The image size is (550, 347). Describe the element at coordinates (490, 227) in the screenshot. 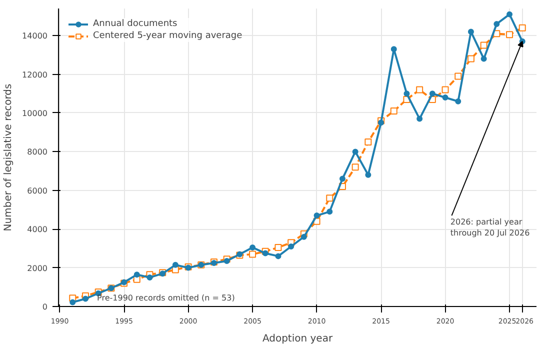

I see `annotation: 2026: partial year through 20 Jul 2026` at that location.